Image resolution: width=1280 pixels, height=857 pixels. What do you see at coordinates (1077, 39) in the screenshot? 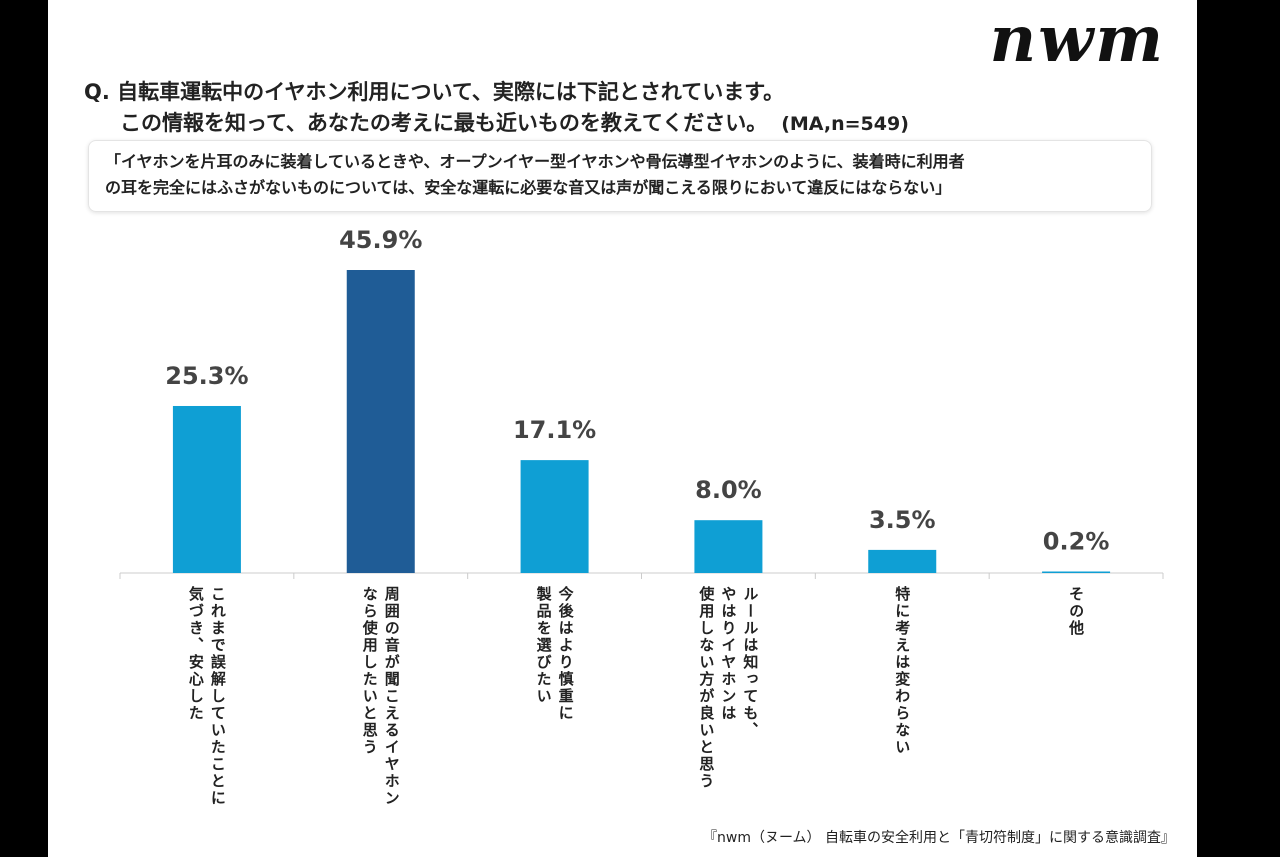
I see `nwm-logo: nwm` at bounding box center [1077, 39].